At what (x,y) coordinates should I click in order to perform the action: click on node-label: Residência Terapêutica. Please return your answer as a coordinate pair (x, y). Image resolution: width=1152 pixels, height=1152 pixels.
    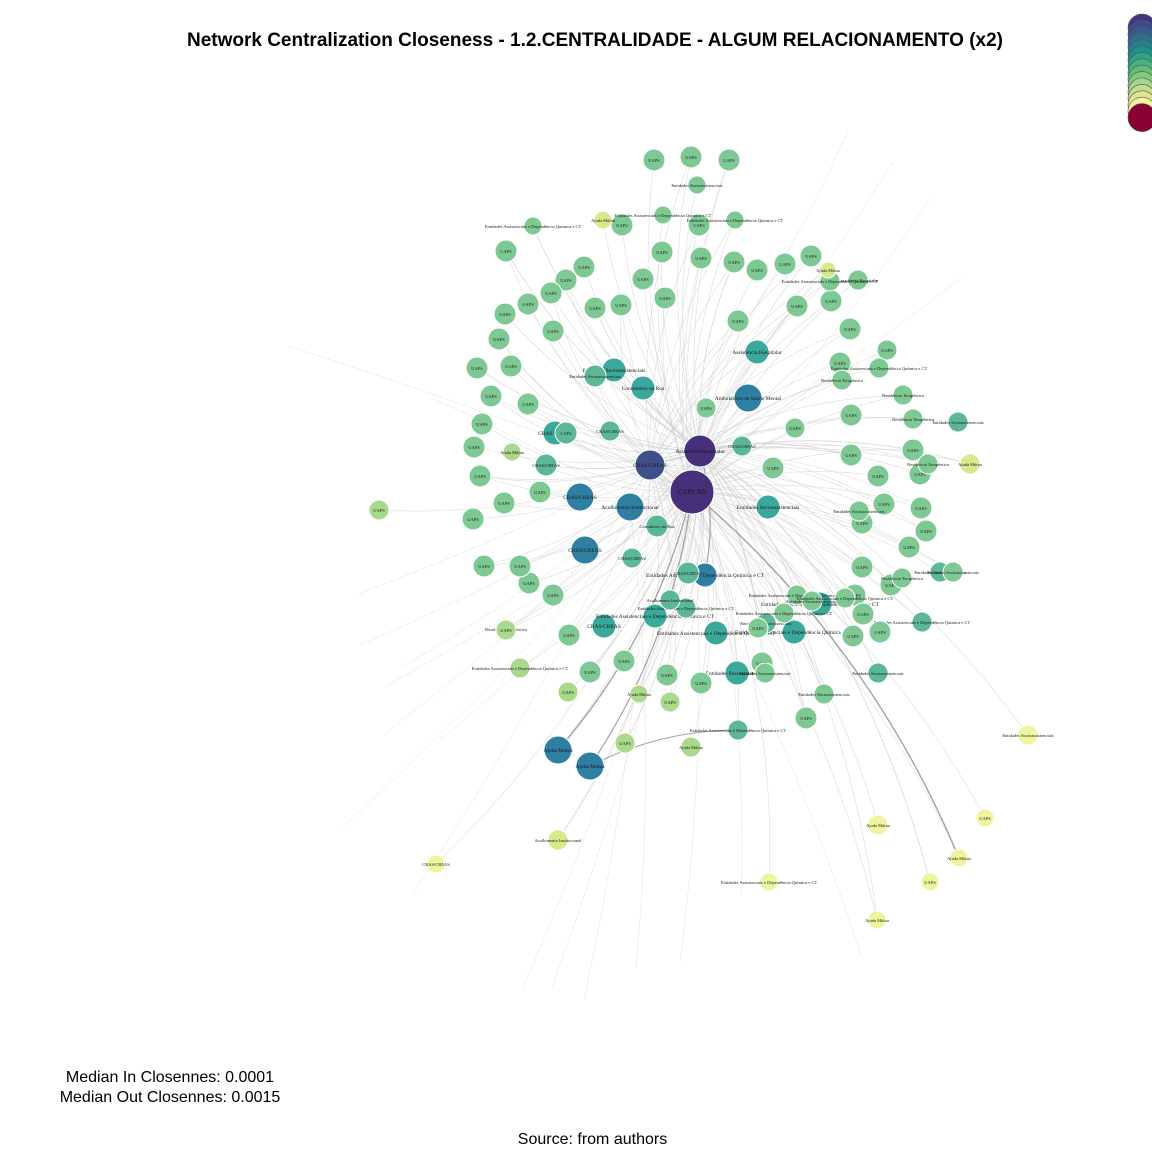
    Looking at the image, I should click on (903, 395).